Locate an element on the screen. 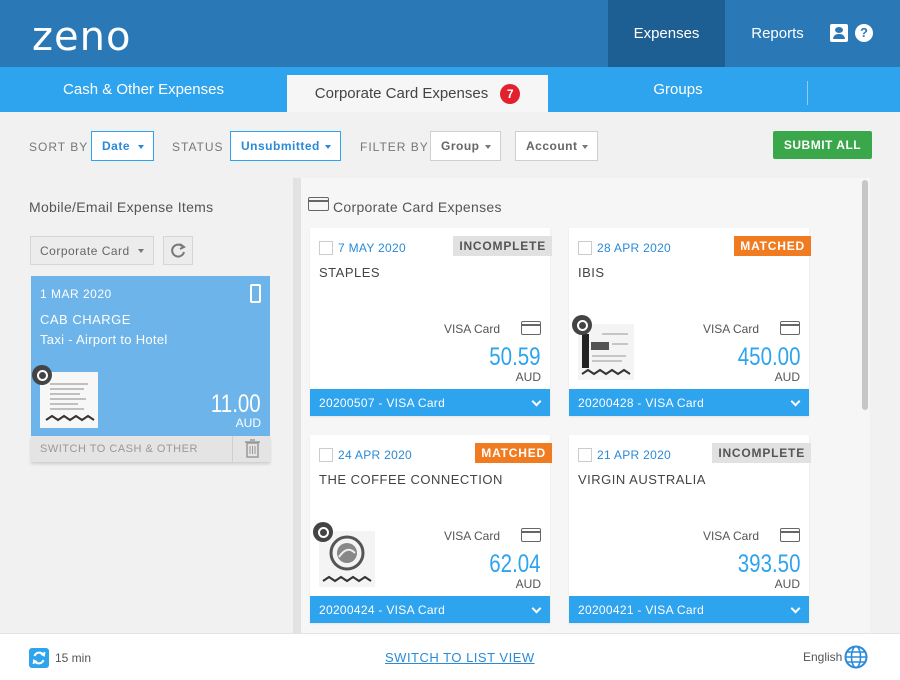 The image size is (900, 680). trash-icon-glyph is located at coordinates (252, 448).